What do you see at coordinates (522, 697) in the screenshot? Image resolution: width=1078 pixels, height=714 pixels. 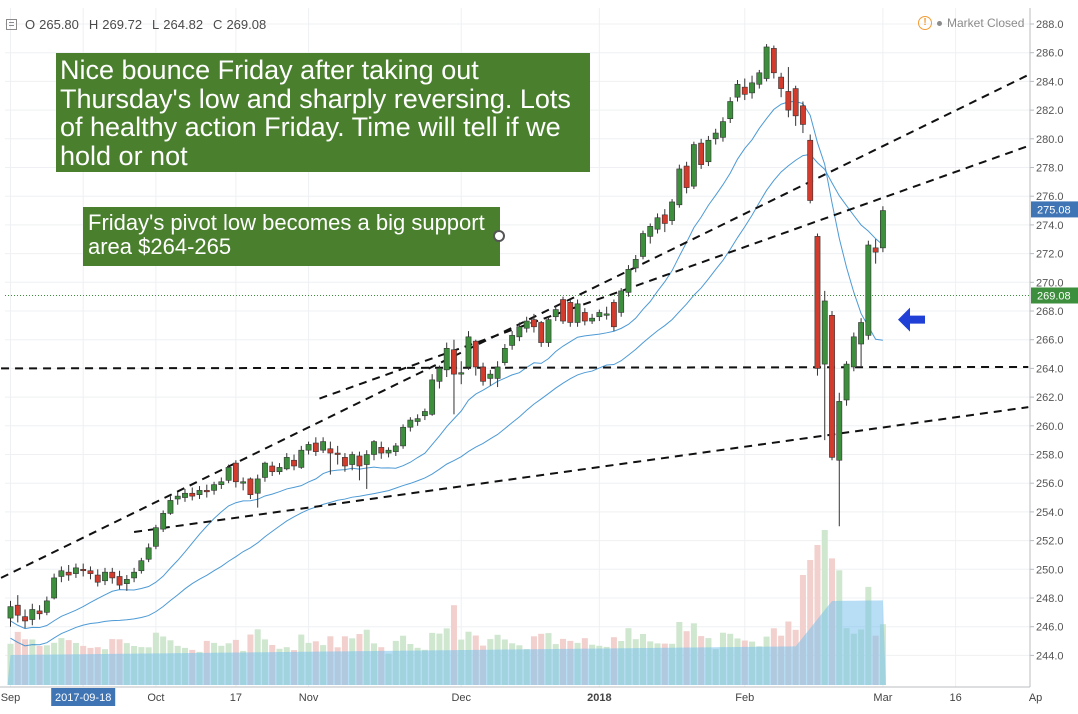 I see `x-axis-labels: Sep 2017-09-18 Oct 17 Nov Dec 2018 Feb Mar 16 Ap` at bounding box center [522, 697].